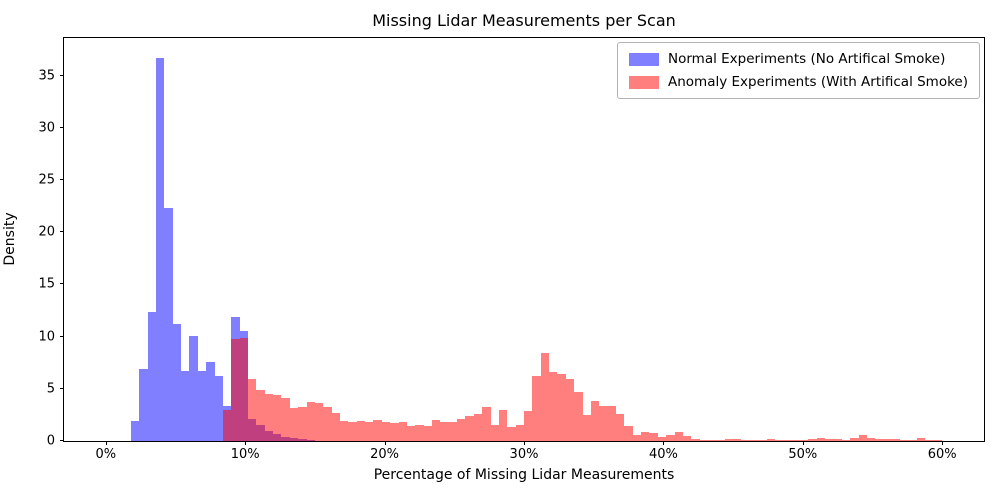 Image resolution: width=1000 pixels, height=500 pixels. I want to click on x-axis-tick-label: 20%, so click(385, 454).